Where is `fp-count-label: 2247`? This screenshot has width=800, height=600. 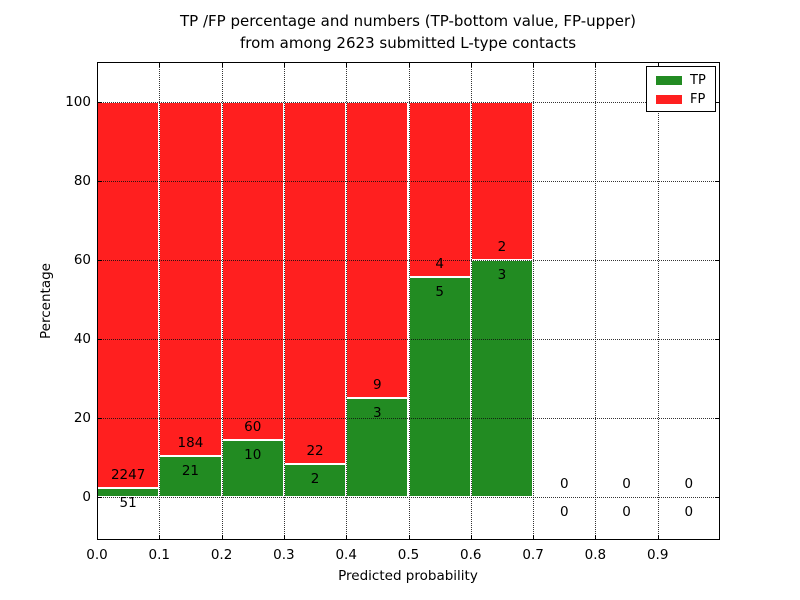
fp-count-label: 2247 is located at coordinates (128, 474).